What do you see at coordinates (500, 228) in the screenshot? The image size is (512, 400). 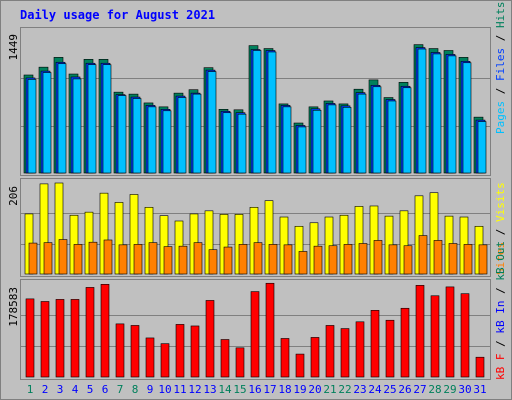 I see `legend-text: Sites / Visits` at bounding box center [500, 228].